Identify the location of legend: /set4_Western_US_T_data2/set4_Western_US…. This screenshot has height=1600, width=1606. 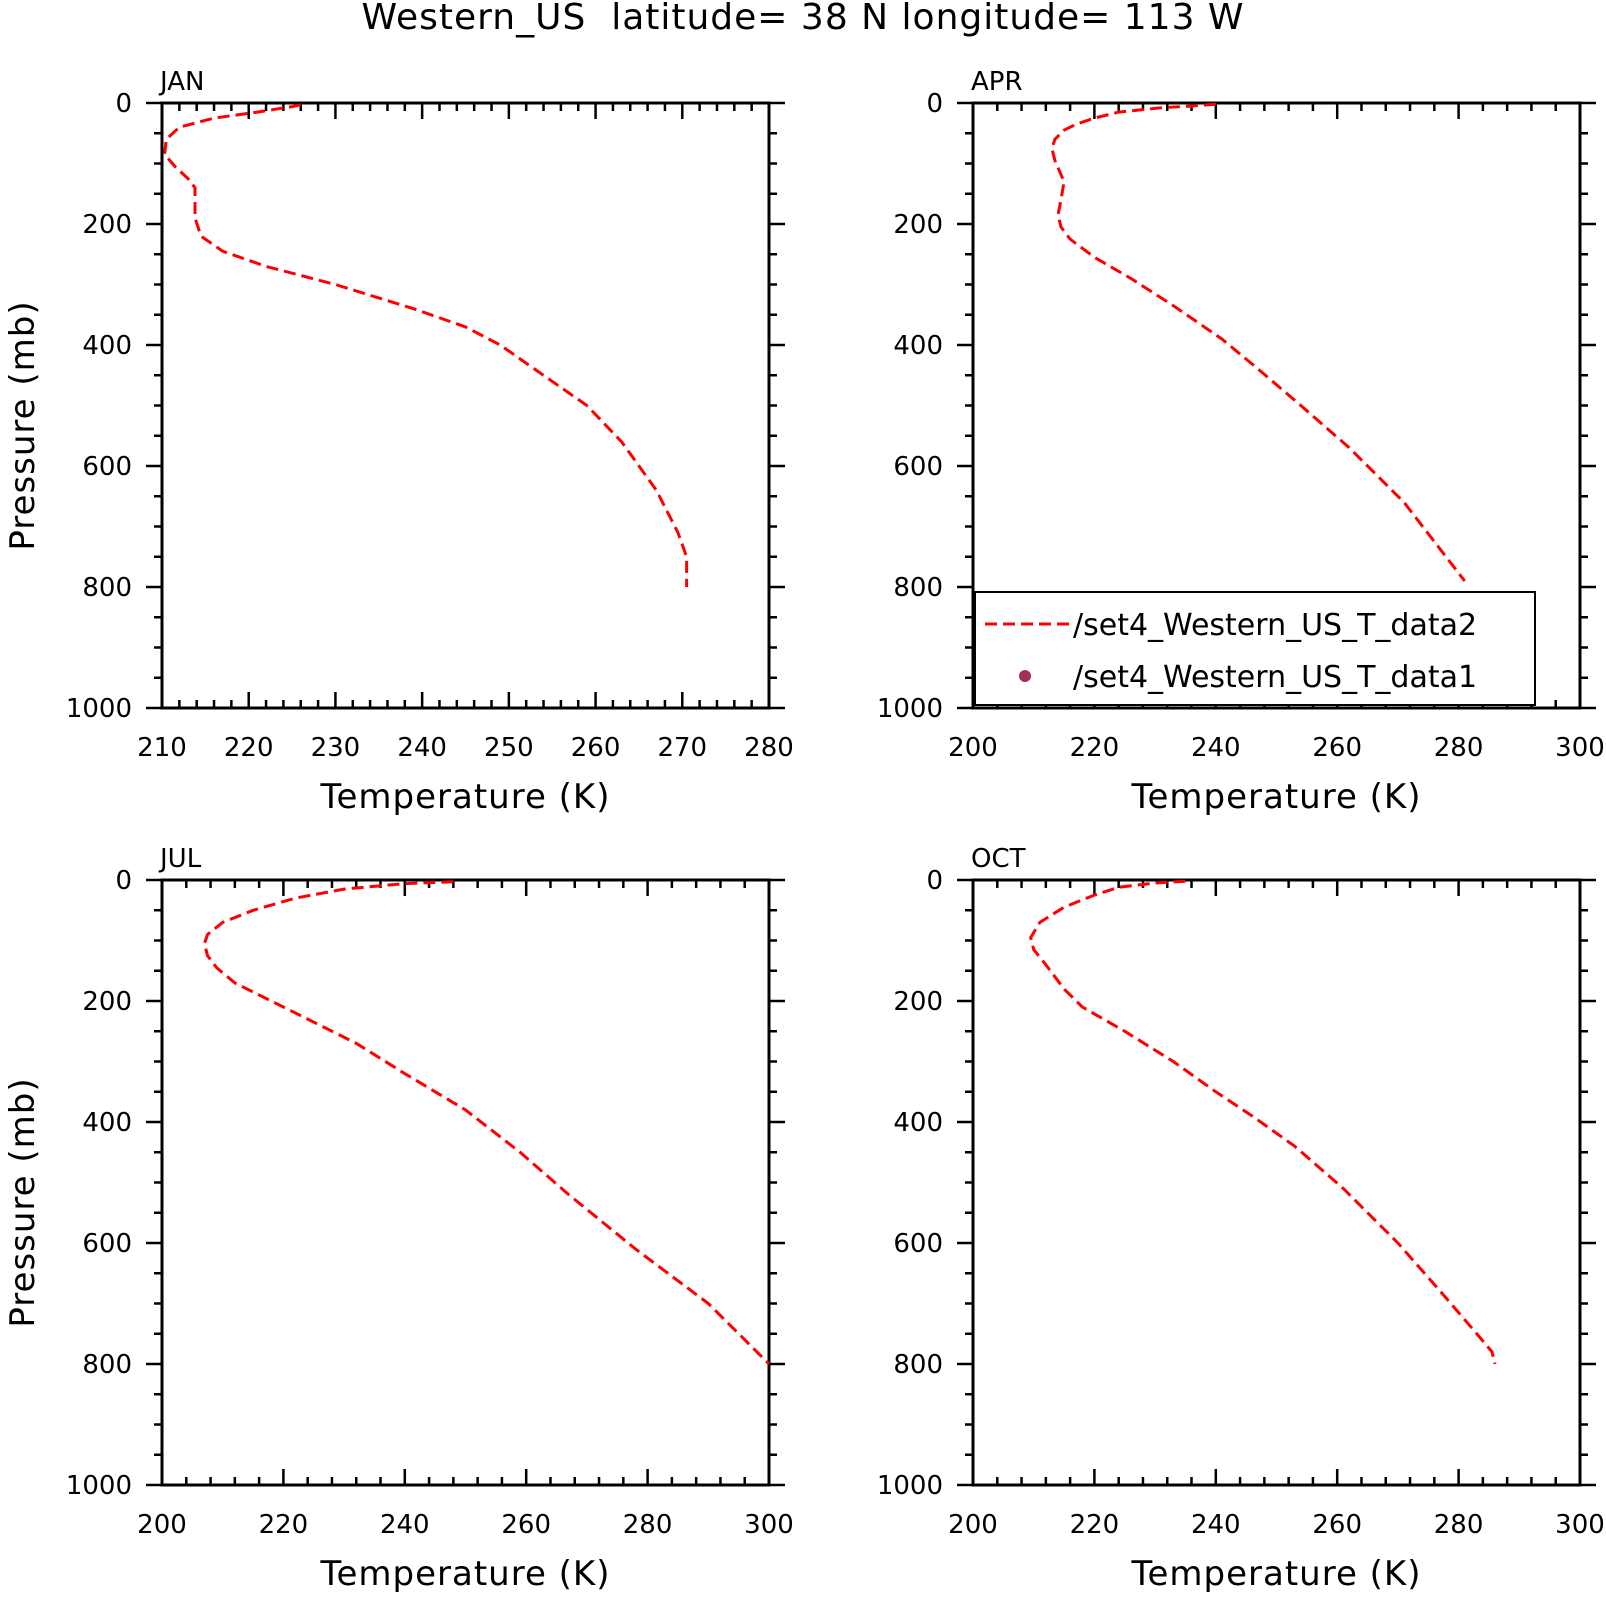
(1255, 648).